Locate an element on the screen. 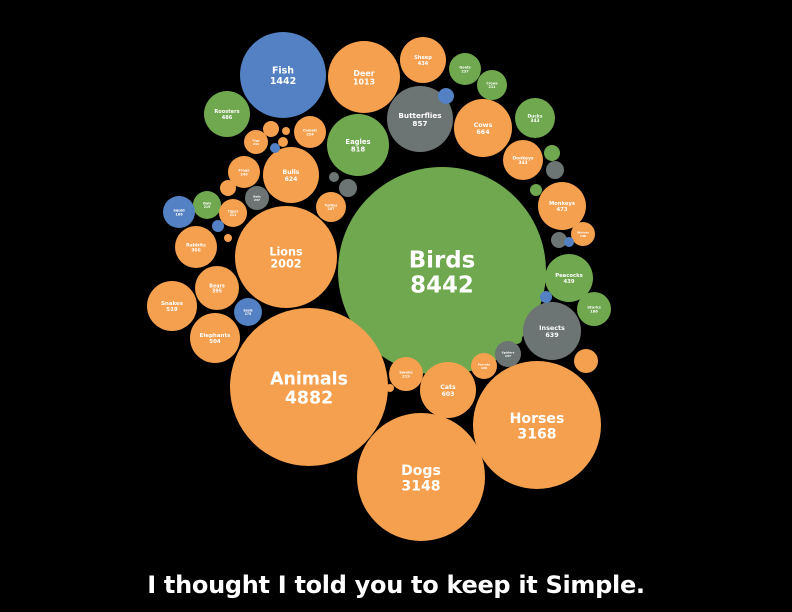 Image resolution: width=792 pixels, height=612 pixels. bubble-label: Frogs is located at coordinates (244, 170).